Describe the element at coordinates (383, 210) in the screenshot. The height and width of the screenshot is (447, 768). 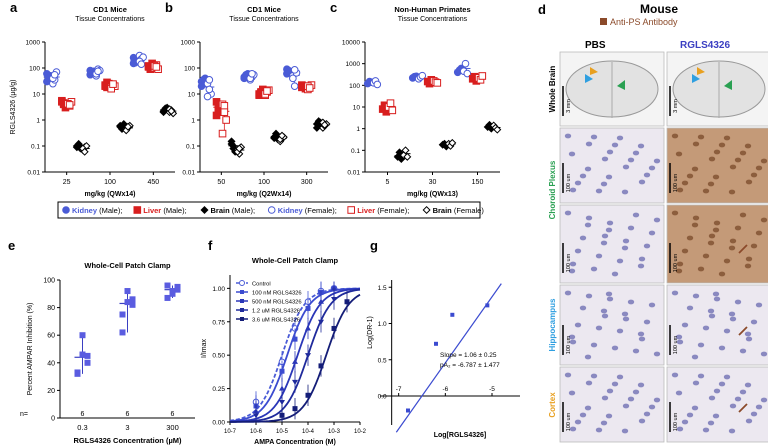
I see `legend-label: Liver (Female);` at that location.